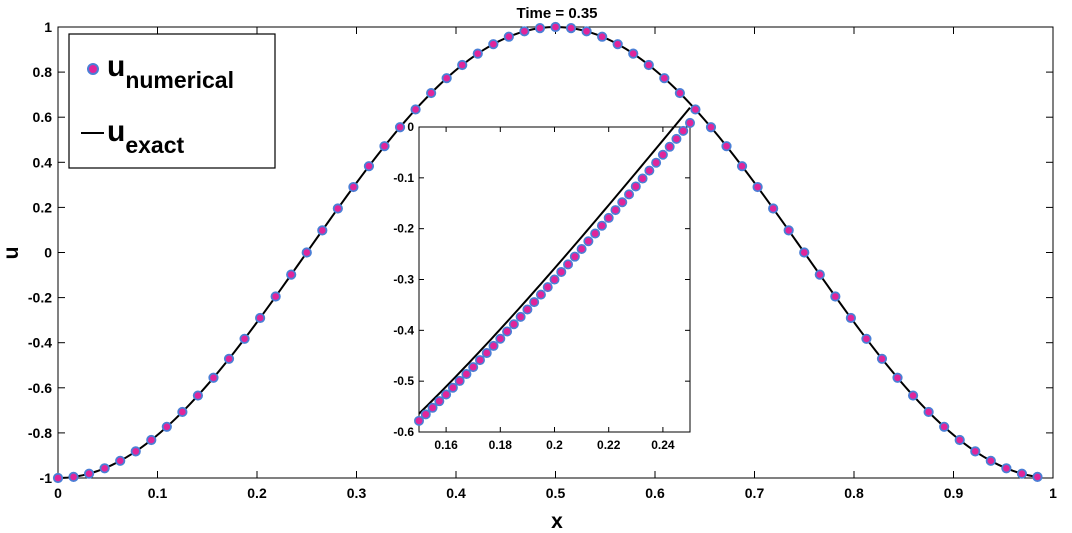  Describe the element at coordinates (40, 433) in the screenshot. I see `y-tick-label: -0.8` at that location.